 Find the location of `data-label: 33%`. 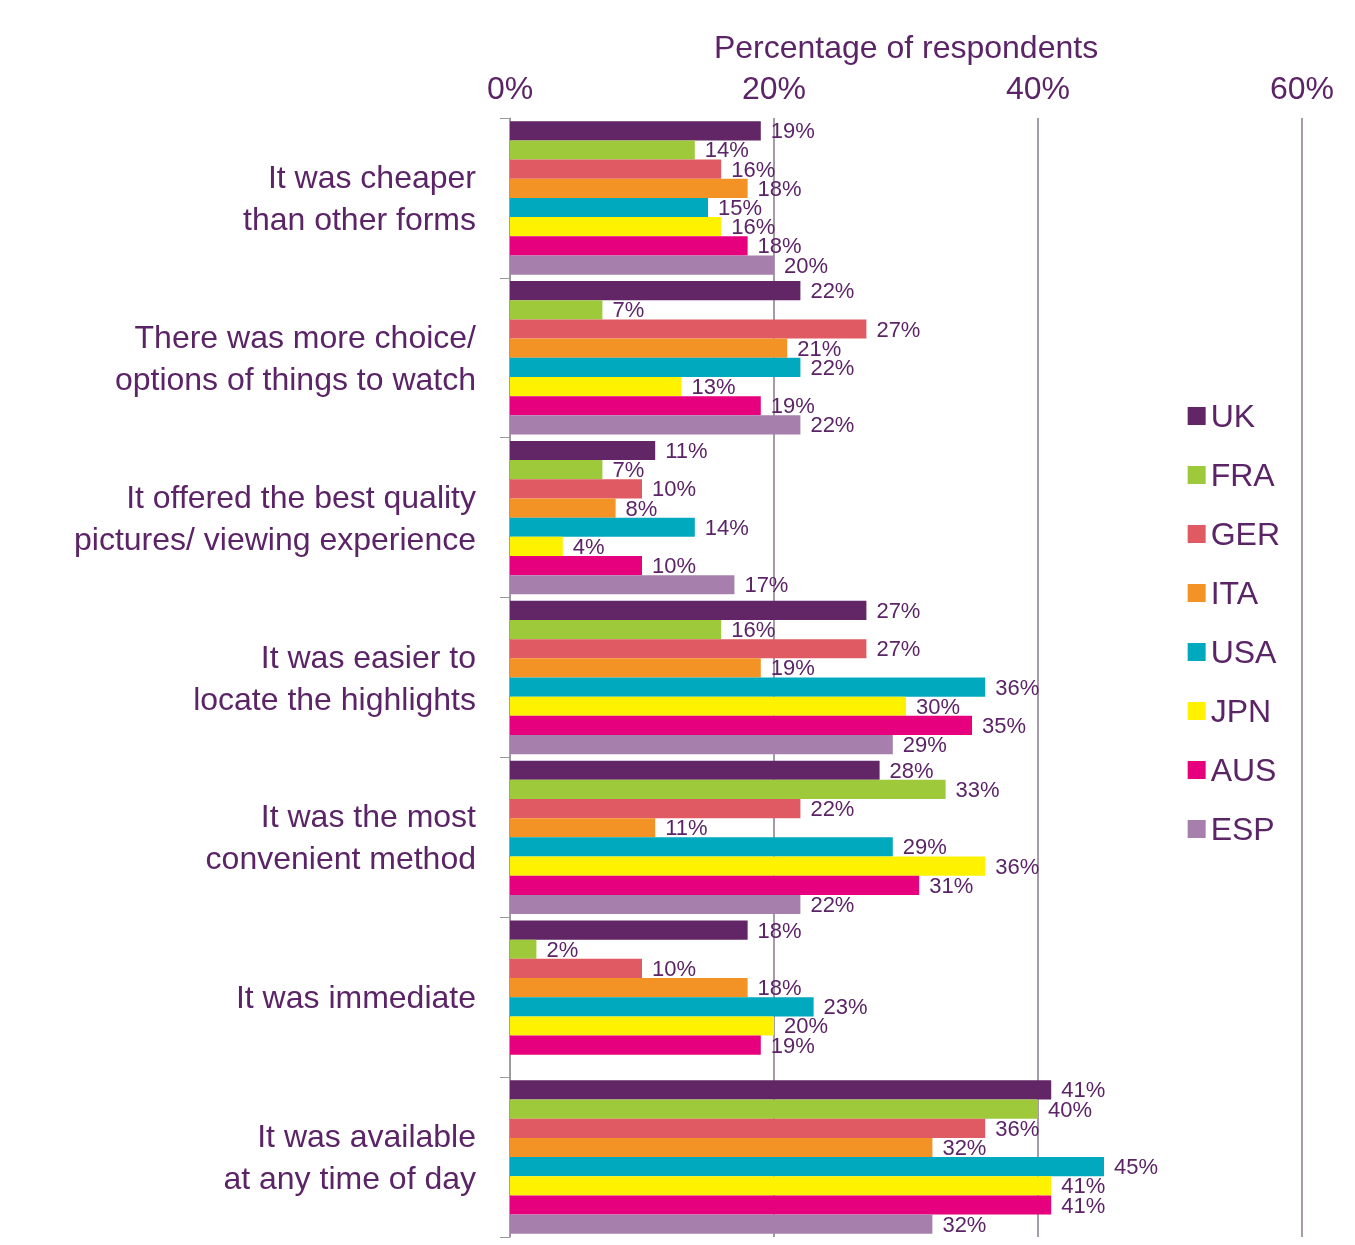

data-label: 33% is located at coordinates (977, 789).